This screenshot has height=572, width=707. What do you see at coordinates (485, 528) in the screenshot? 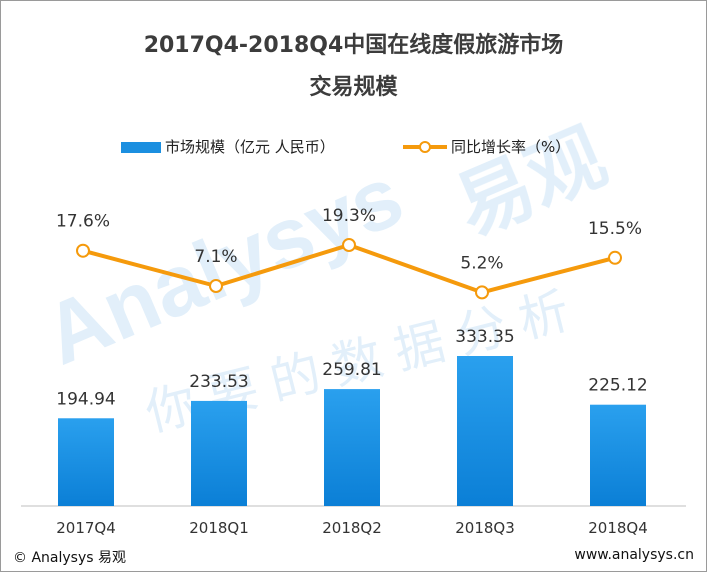
I see `x-tick-label: 2018Q3` at bounding box center [485, 528].